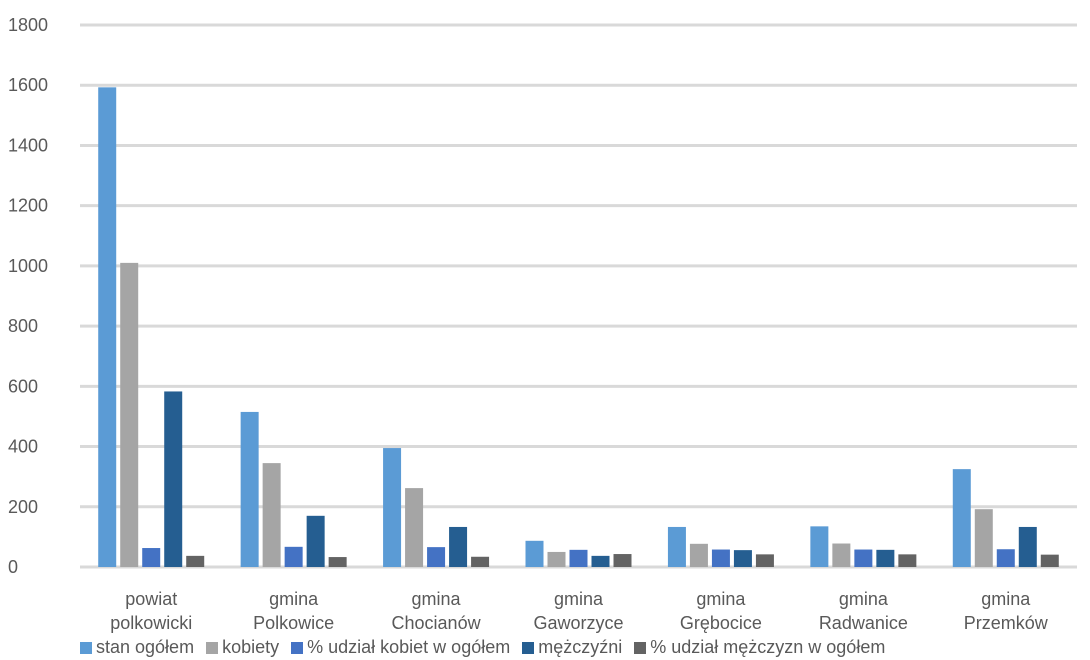 Image resolution: width=1090 pixels, height=660 pixels. I want to click on legend-item: % udział mężczyzn w ogółem, so click(759, 647).